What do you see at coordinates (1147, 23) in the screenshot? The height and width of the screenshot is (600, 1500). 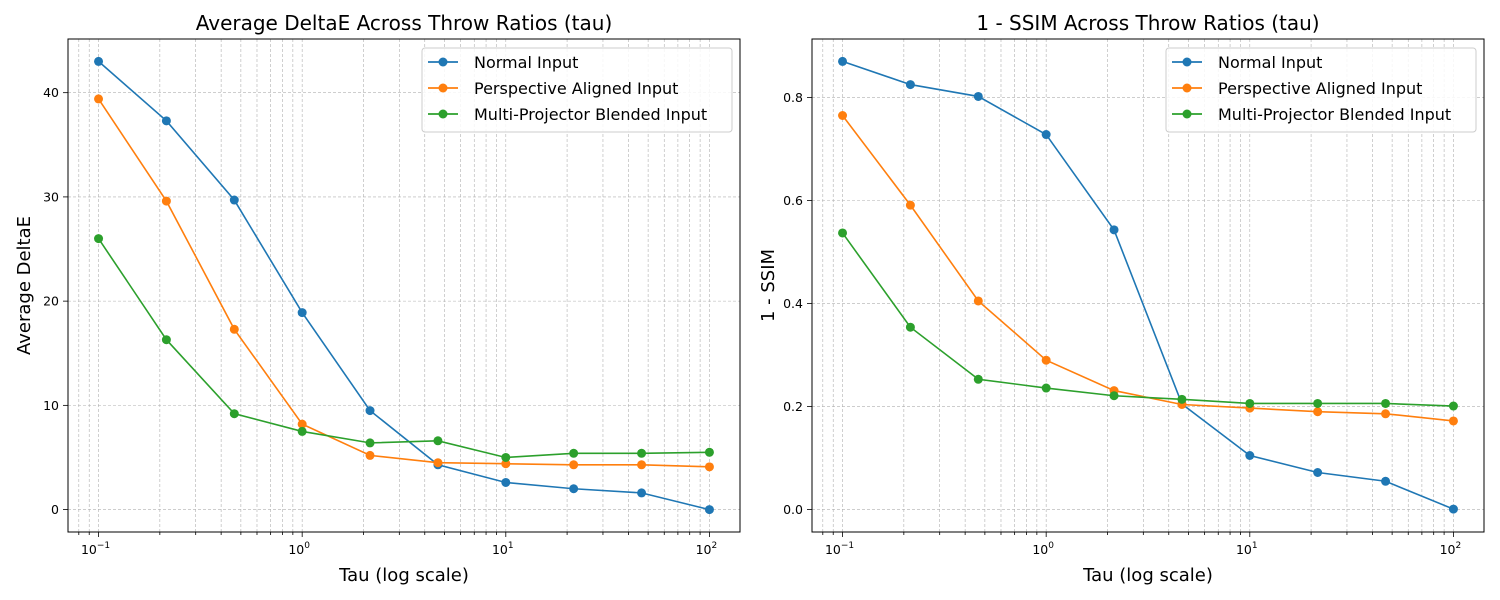 I see `chart-title: 1 - SSIM Across Throw Ratios (tau)` at bounding box center [1147, 23].